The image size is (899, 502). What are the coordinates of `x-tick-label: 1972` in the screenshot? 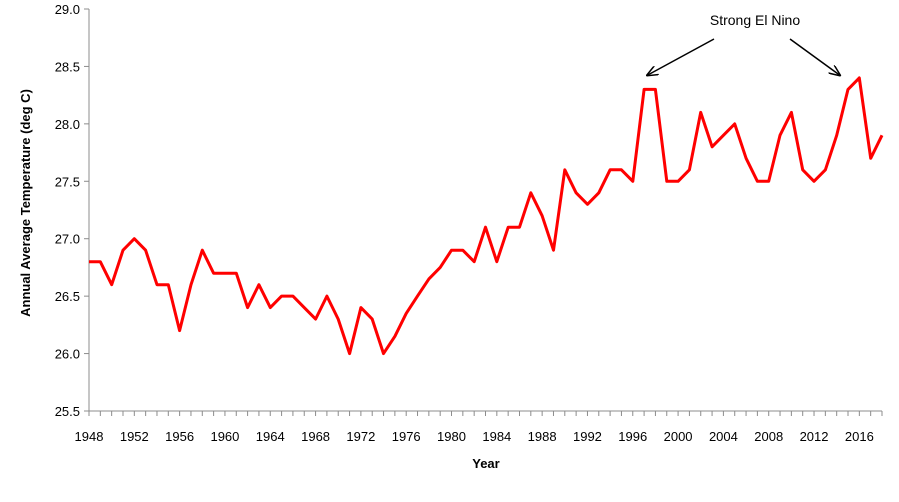 It's located at (360, 436).